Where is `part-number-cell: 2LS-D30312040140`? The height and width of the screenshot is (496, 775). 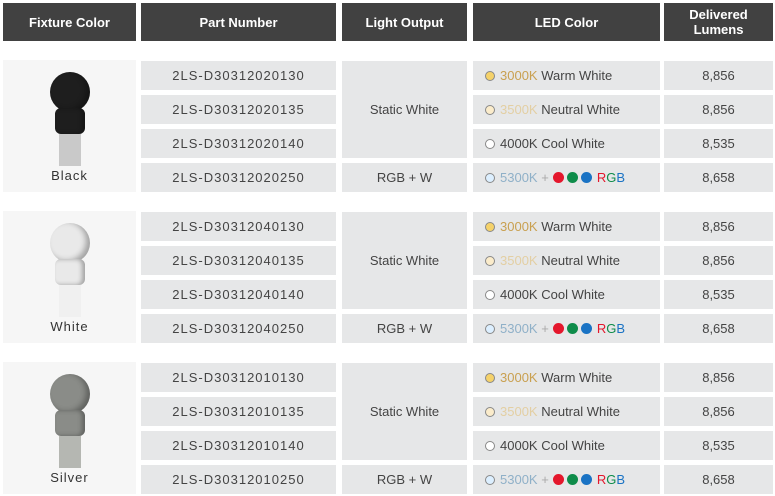
part-number-cell: 2LS-D30312040140 is located at coordinates (238, 294).